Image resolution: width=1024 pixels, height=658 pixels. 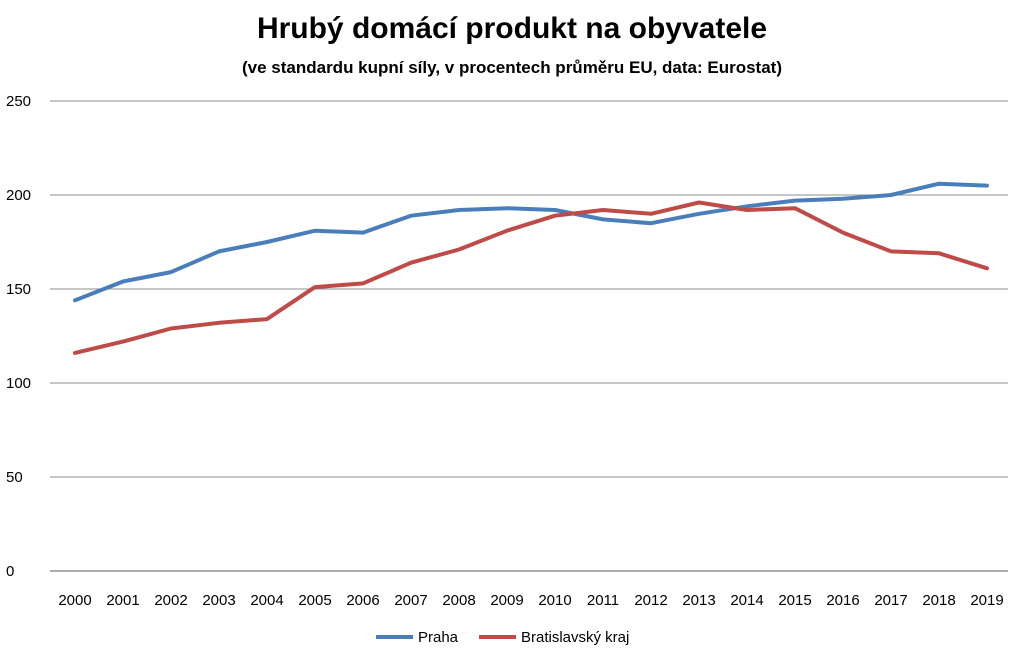 I want to click on x-tick-label: 2007, so click(x=410, y=600).